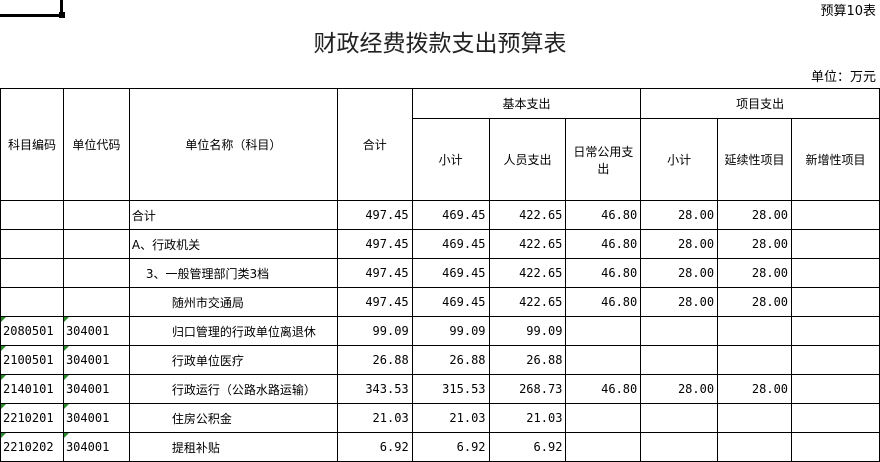 The width and height of the screenshot is (880, 462). Describe the element at coordinates (760, 103) in the screenshot. I see `header-project: 项目支出` at that location.